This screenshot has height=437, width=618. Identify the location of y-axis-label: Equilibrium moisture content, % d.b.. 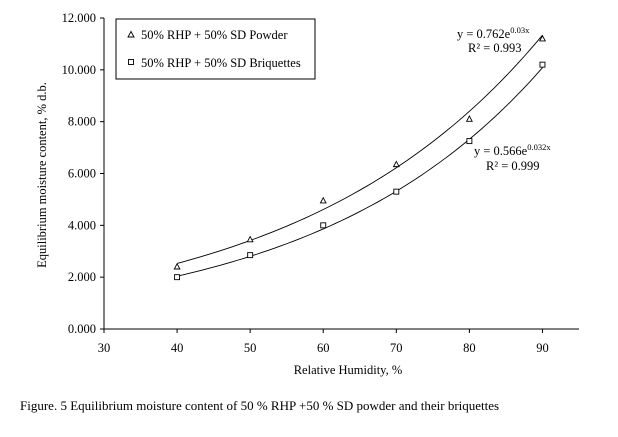
(42, 175).